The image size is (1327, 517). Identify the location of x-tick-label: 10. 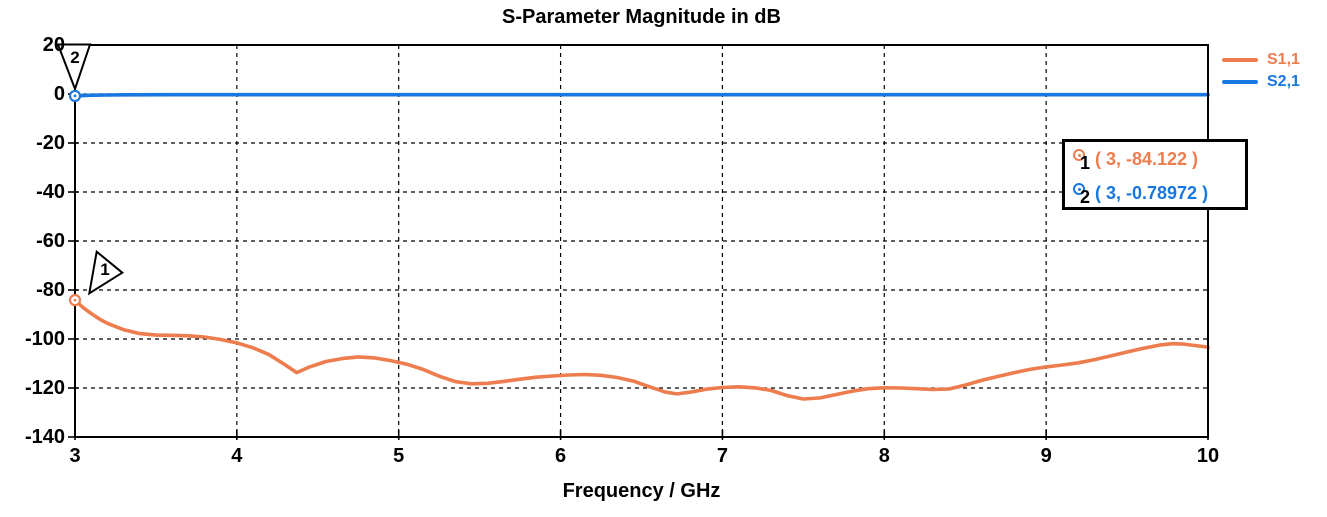
(1208, 456).